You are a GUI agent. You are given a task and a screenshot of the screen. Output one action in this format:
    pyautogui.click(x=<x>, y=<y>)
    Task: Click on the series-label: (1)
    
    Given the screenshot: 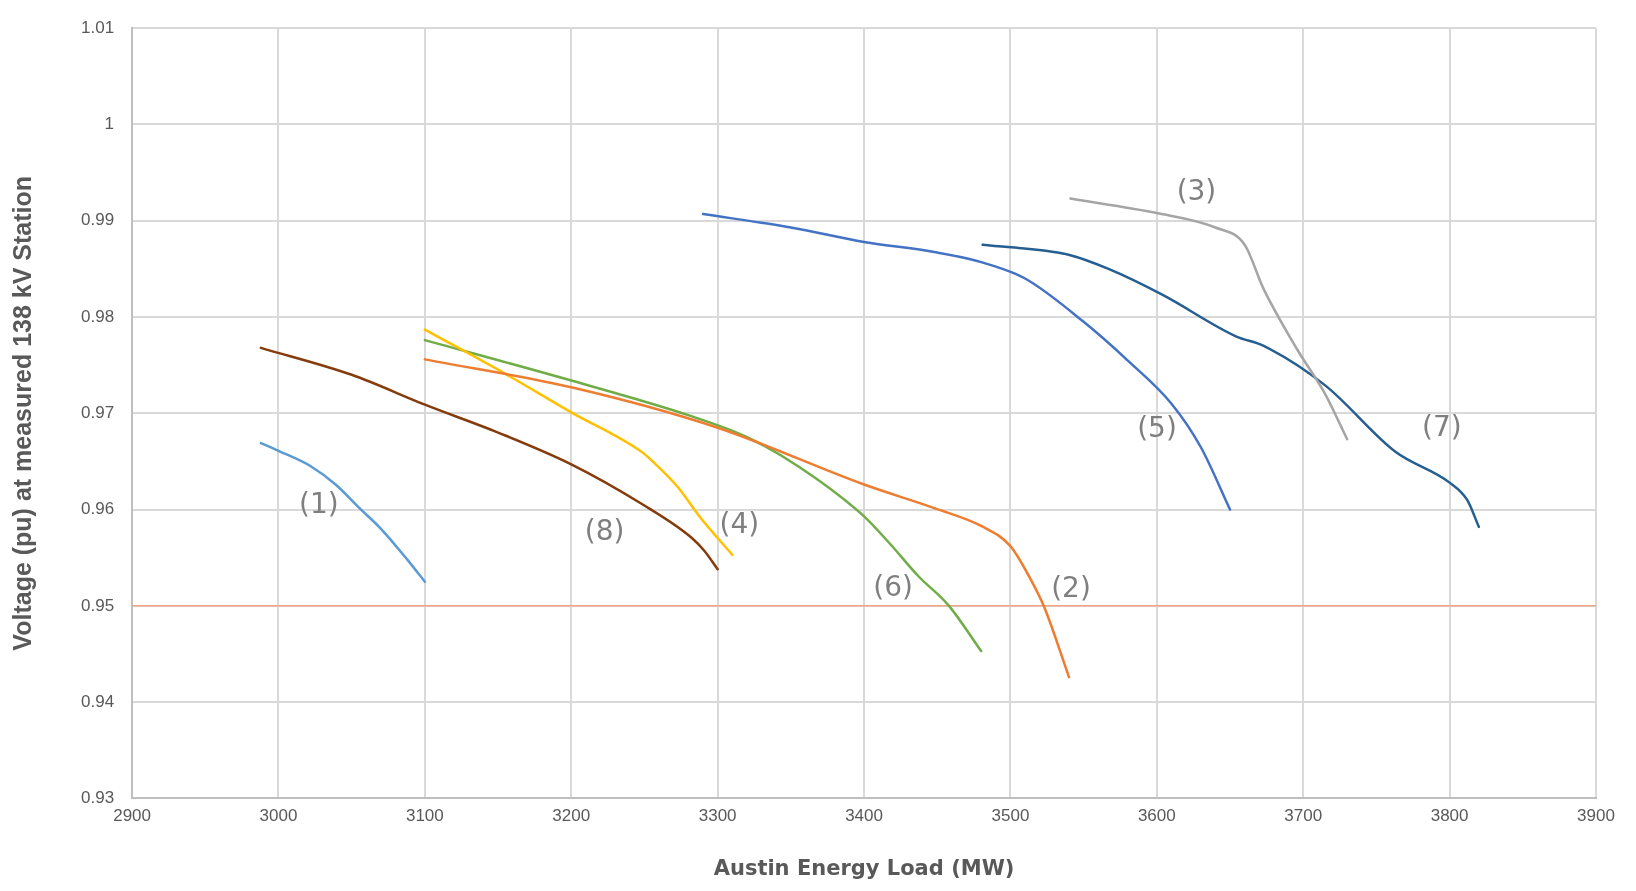 What is the action you would take?
    pyautogui.click(x=319, y=504)
    